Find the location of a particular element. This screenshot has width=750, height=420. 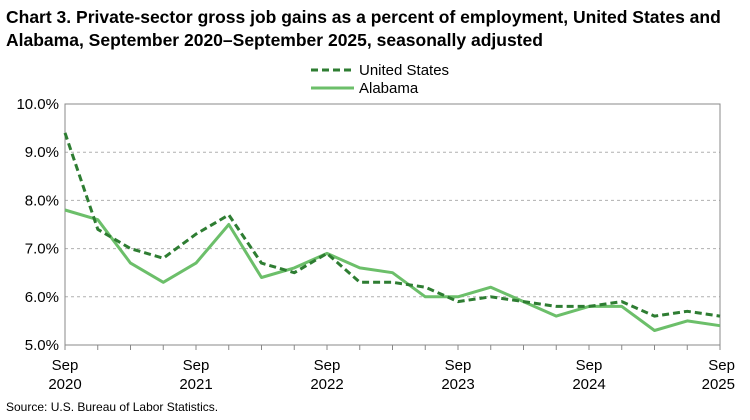

x-tick-label-year: 2021 is located at coordinates (195, 384).